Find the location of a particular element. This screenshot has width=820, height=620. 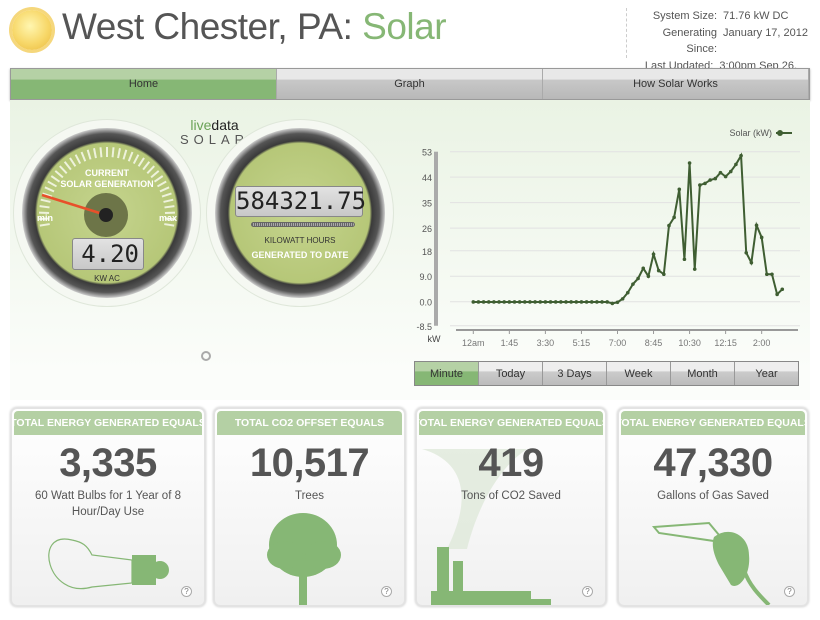

range-month-button: Month is located at coordinates (703, 373).